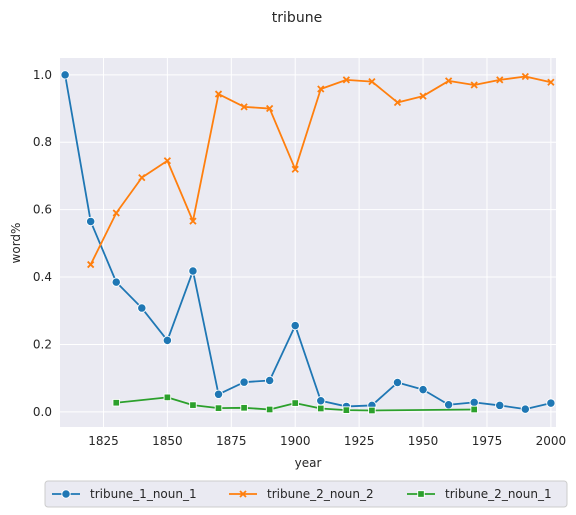  I want to click on legend-entry: tribune_2_noun_2, so click(301, 494).